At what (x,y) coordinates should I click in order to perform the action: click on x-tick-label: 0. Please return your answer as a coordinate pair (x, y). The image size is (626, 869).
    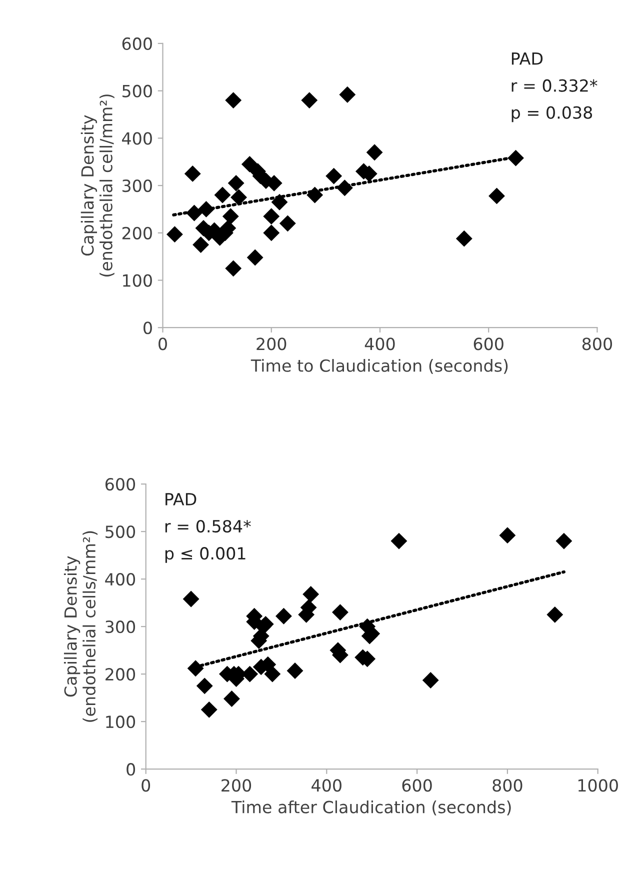
    Looking at the image, I should click on (162, 344).